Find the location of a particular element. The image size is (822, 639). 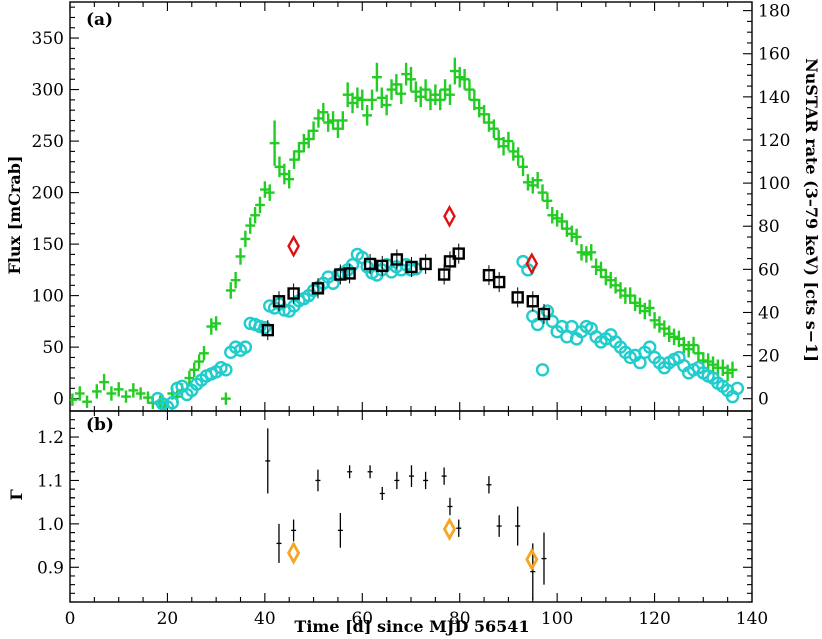

panel-b-marks is located at coordinates (406, 514).